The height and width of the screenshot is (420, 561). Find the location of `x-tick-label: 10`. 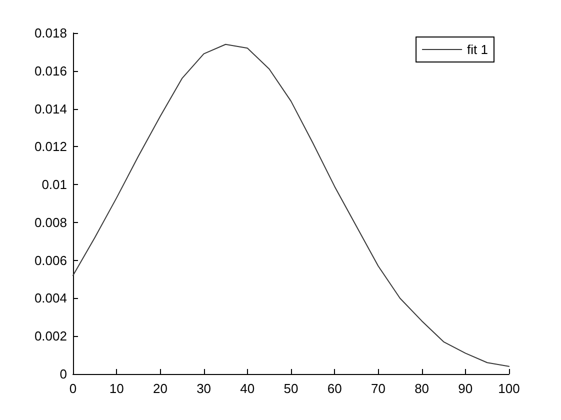

x-tick-label: 10 is located at coordinates (116, 388).